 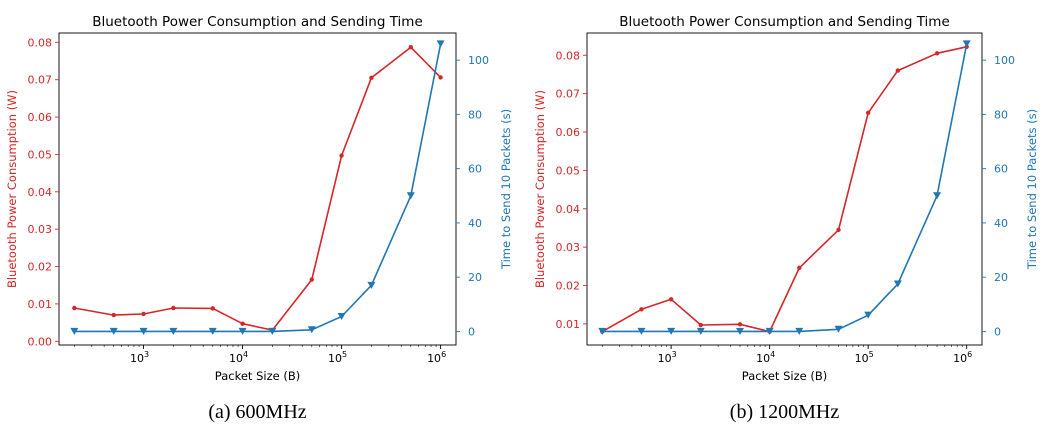 What do you see at coordinates (257, 412) in the screenshot?
I see `figure-caption: (a) 600MHz` at bounding box center [257, 412].